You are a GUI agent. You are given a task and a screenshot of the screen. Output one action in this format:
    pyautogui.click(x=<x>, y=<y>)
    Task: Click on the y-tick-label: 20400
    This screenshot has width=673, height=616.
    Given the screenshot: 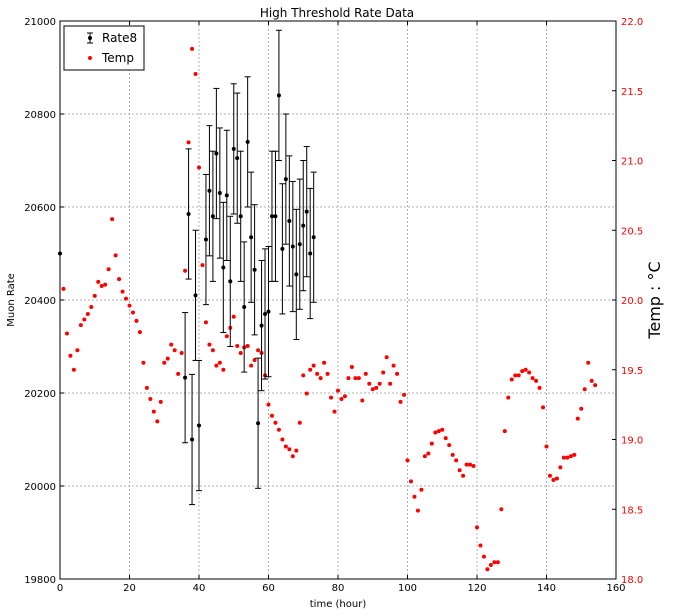 What is the action you would take?
    pyautogui.click(x=40, y=301)
    